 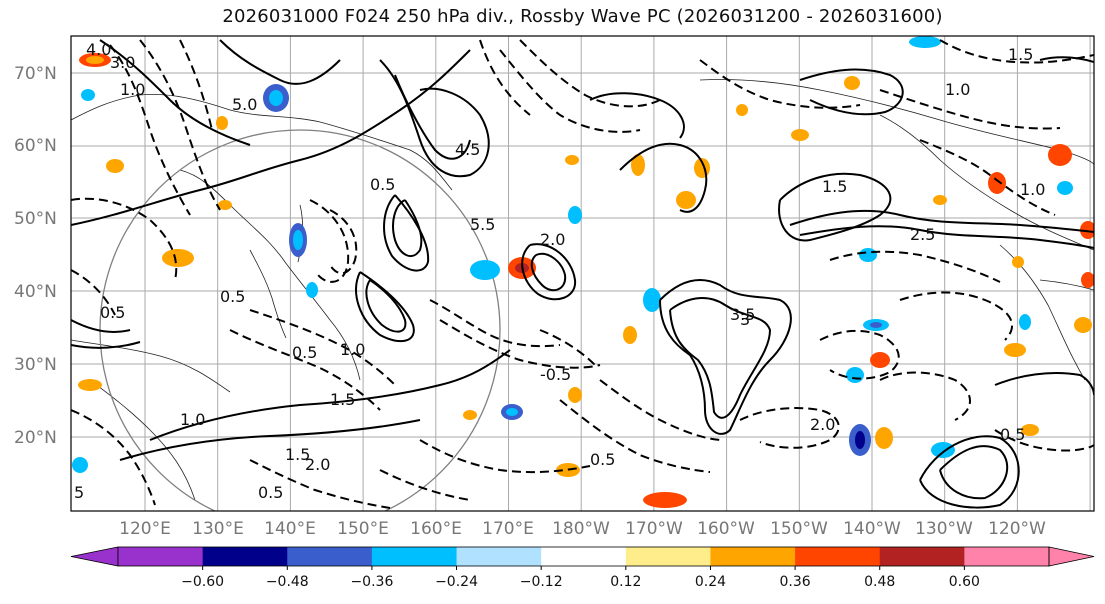 What do you see at coordinates (799, 529) in the screenshot?
I see `lon-label-150w: 150°W` at bounding box center [799, 529].